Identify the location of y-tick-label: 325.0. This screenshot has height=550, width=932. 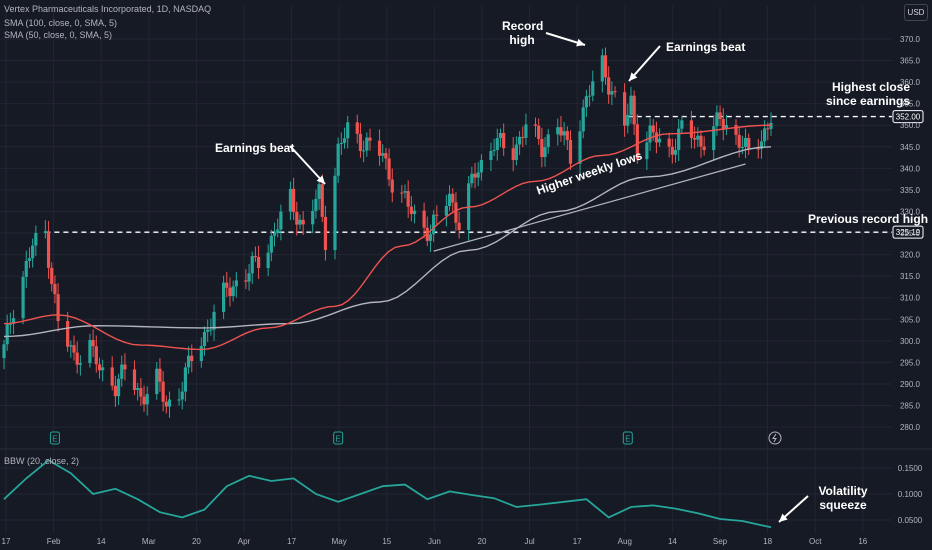
(910, 233).